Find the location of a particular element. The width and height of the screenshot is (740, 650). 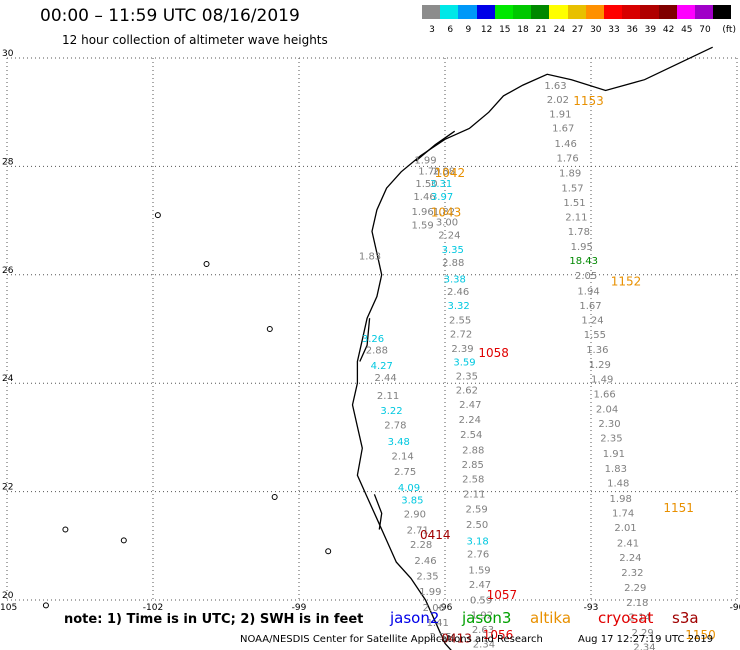

lon-tick-label: -105 is located at coordinates (8, 608).